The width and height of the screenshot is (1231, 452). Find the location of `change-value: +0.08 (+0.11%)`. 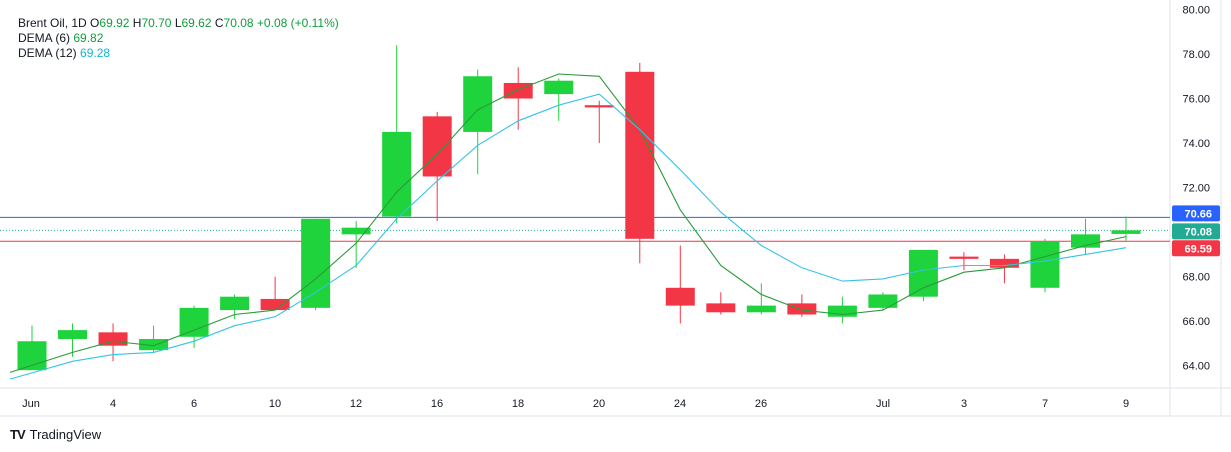

change-value: +0.08 (+0.11%) is located at coordinates (297, 23).